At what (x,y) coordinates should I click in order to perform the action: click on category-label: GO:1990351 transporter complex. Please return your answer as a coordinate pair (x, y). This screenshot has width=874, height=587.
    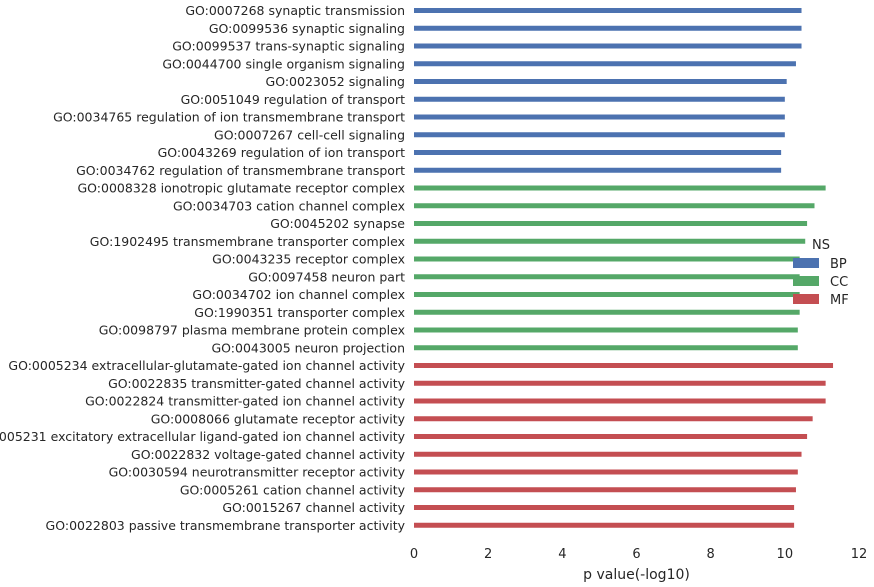
    Looking at the image, I should click on (299, 312).